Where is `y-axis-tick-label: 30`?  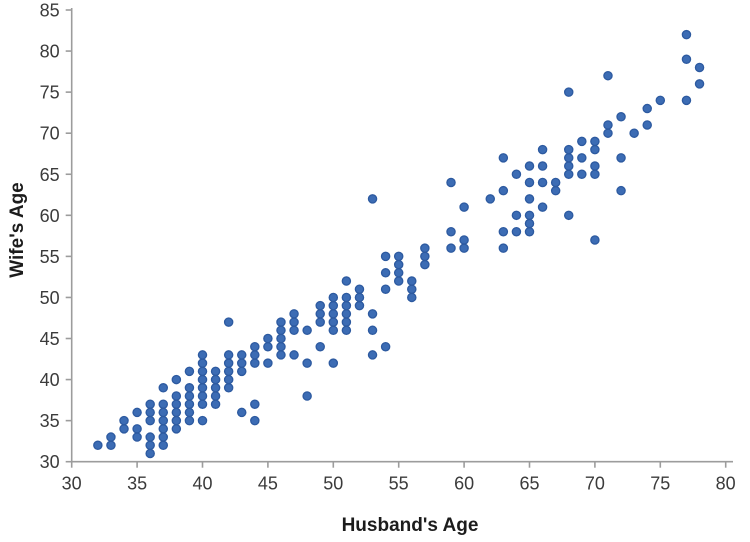
y-axis-tick-label: 30 is located at coordinates (50, 462).